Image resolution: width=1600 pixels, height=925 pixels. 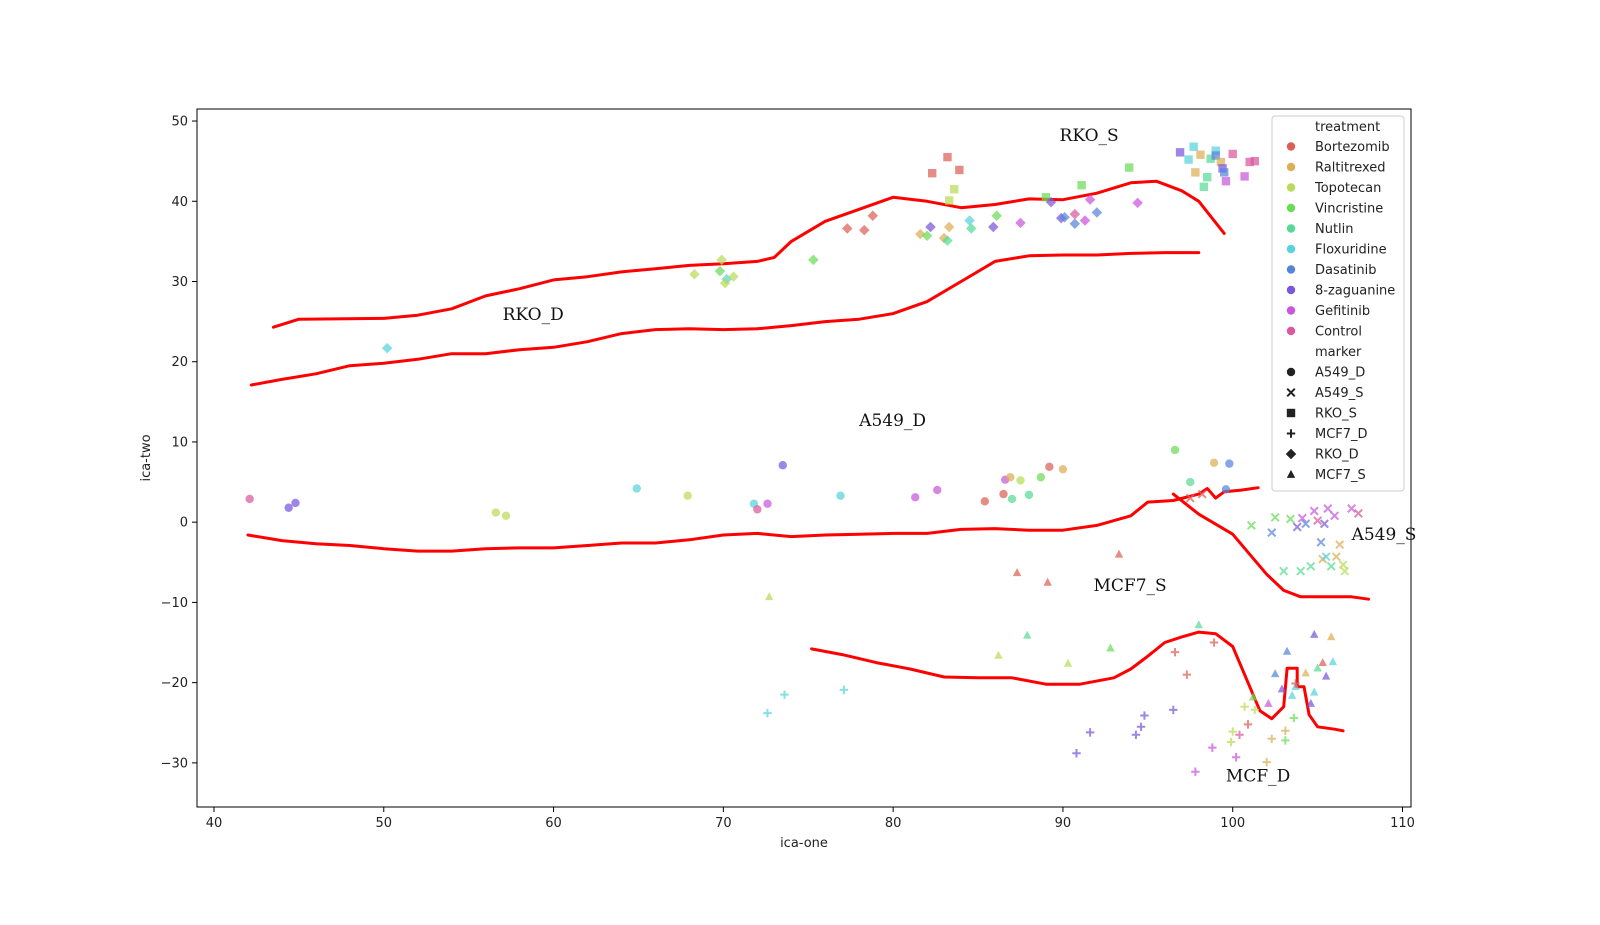 What do you see at coordinates (1129, 586) in the screenshot?
I see `annotation-mcf7-s: MCF7_S` at bounding box center [1129, 586].